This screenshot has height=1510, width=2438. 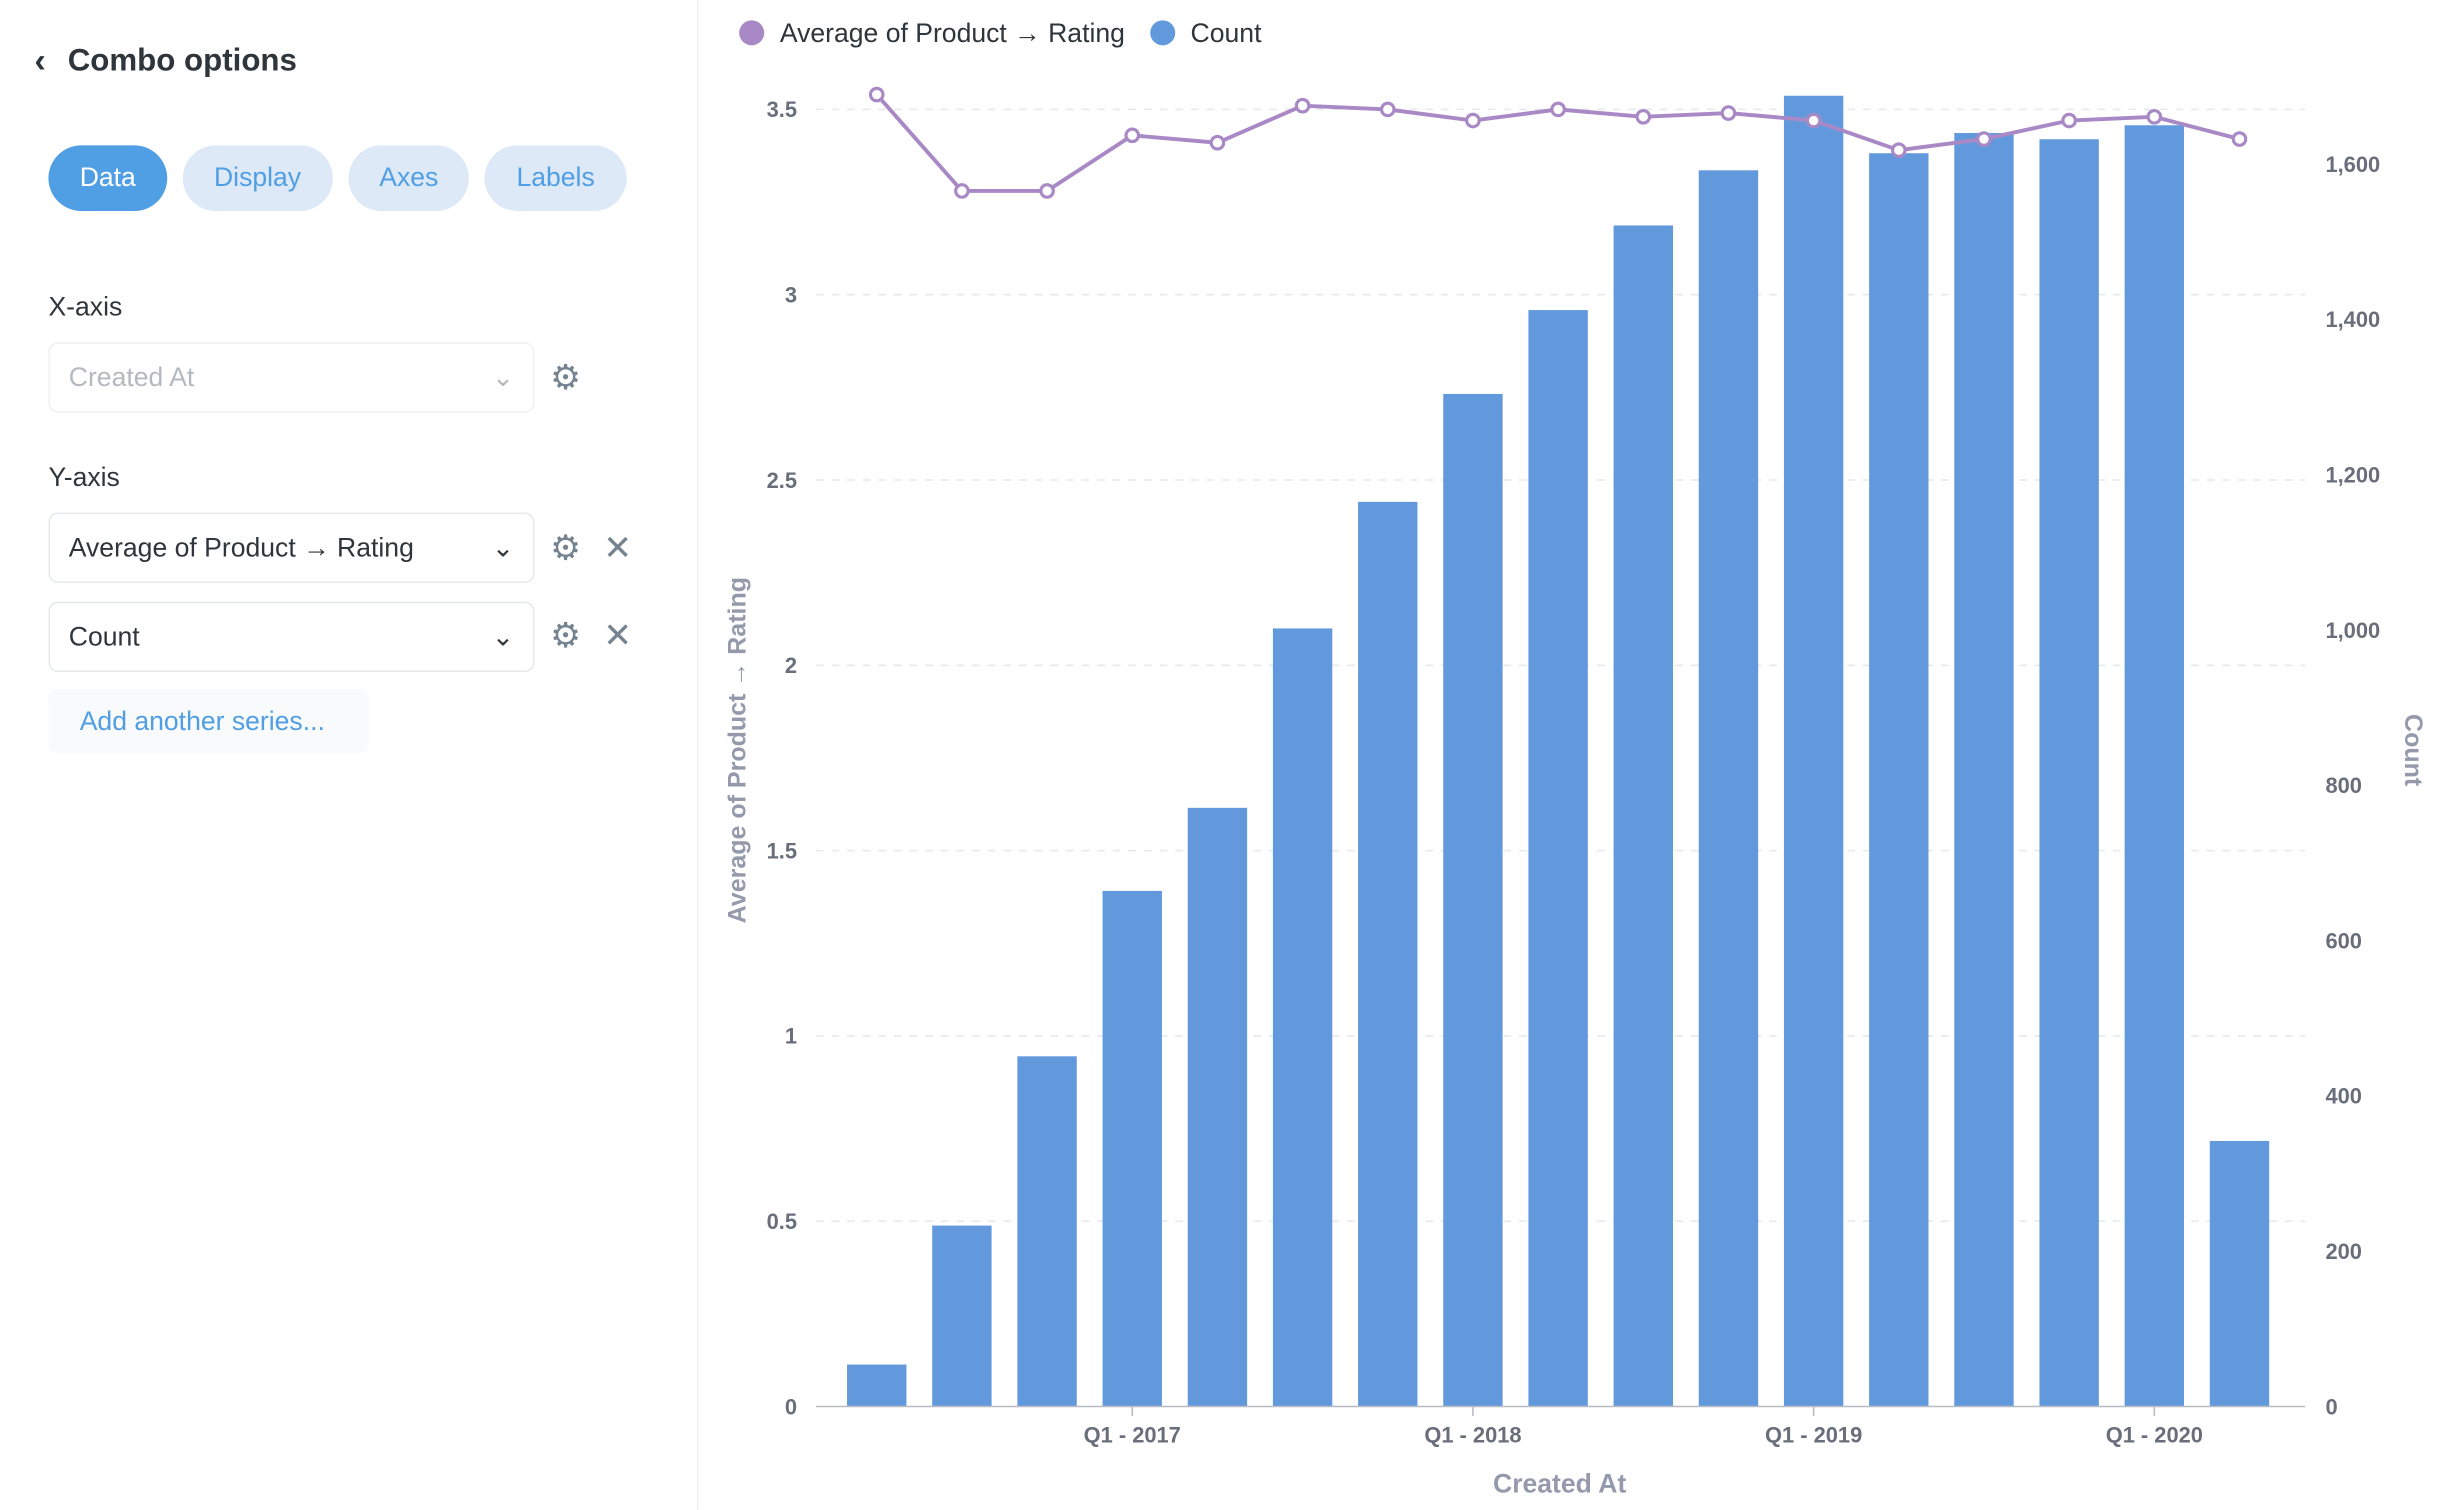 What do you see at coordinates (791, 1406) in the screenshot?
I see `y-left-tick-label: 0` at bounding box center [791, 1406].